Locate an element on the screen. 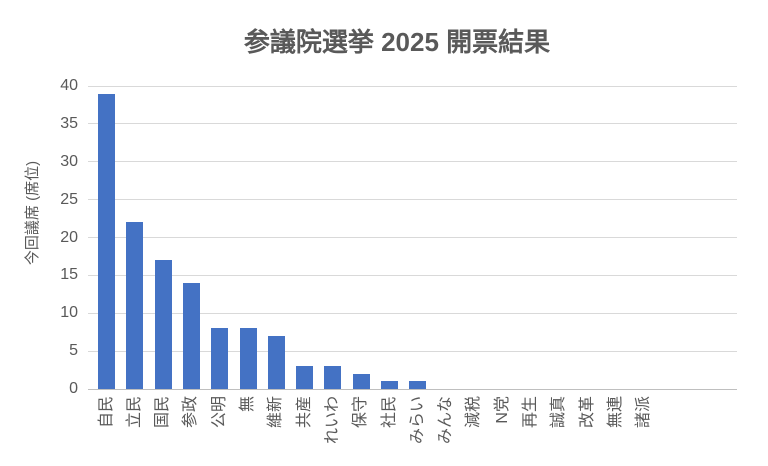 This screenshot has height=466, width=768. x-axis-label: 参政 is located at coordinates (191, 412).